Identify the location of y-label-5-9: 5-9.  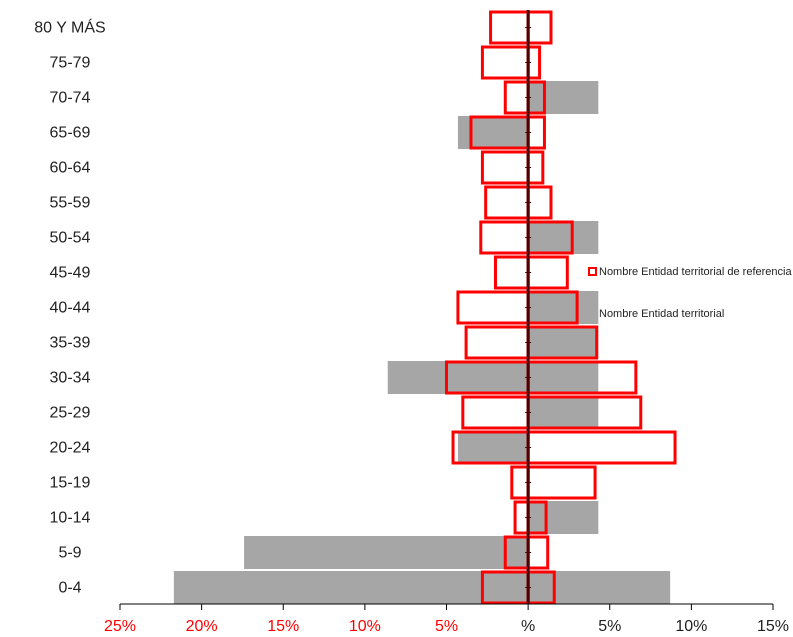
(69, 553).